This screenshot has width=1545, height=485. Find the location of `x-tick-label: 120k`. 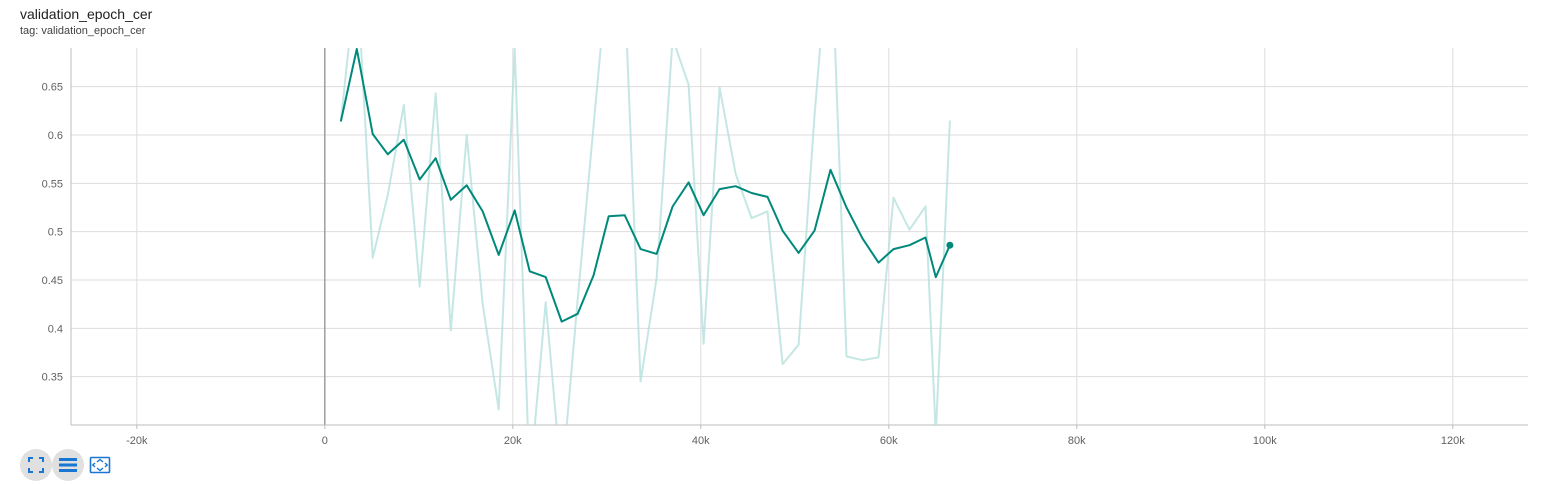

x-tick-label: 120k is located at coordinates (1453, 440).